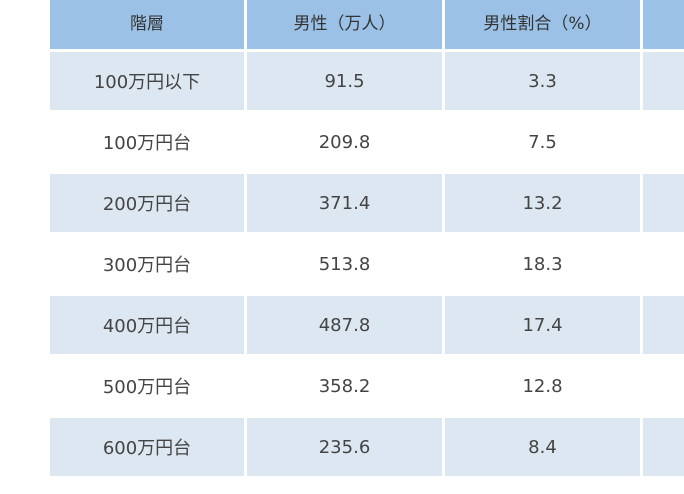 This screenshot has width=684, height=494. I want to click on cell-male-count: 358.2, so click(346, 387).